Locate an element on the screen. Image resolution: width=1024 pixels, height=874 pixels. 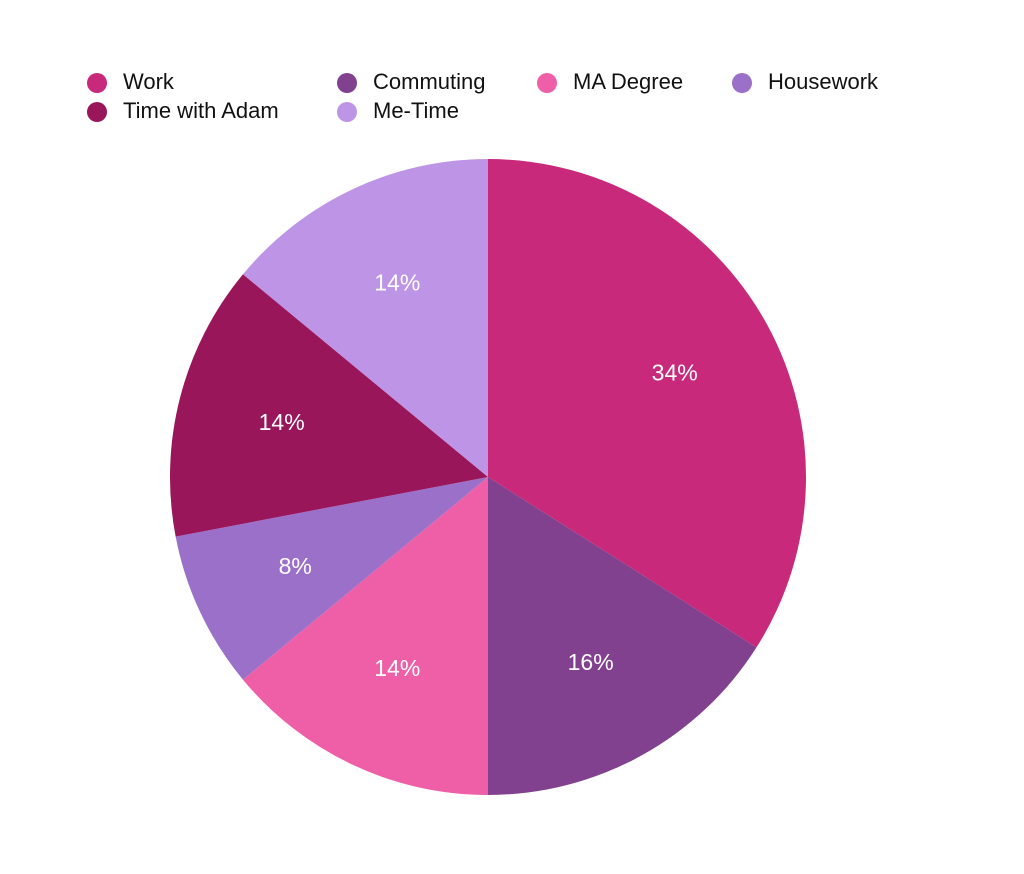
legend-label: Me-Time is located at coordinates (416, 110).